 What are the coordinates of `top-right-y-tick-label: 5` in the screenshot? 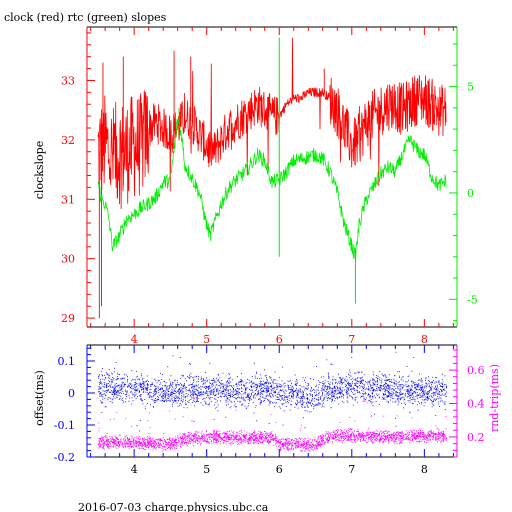 It's located at (470, 87).